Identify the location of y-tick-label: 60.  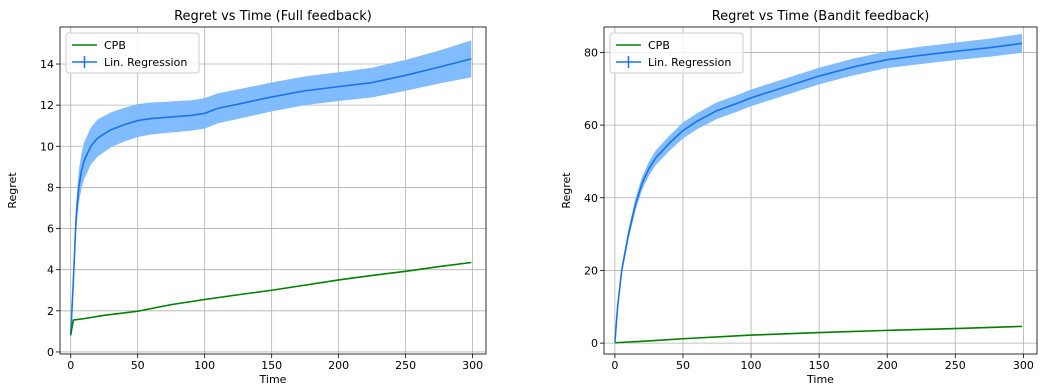
(591, 125).